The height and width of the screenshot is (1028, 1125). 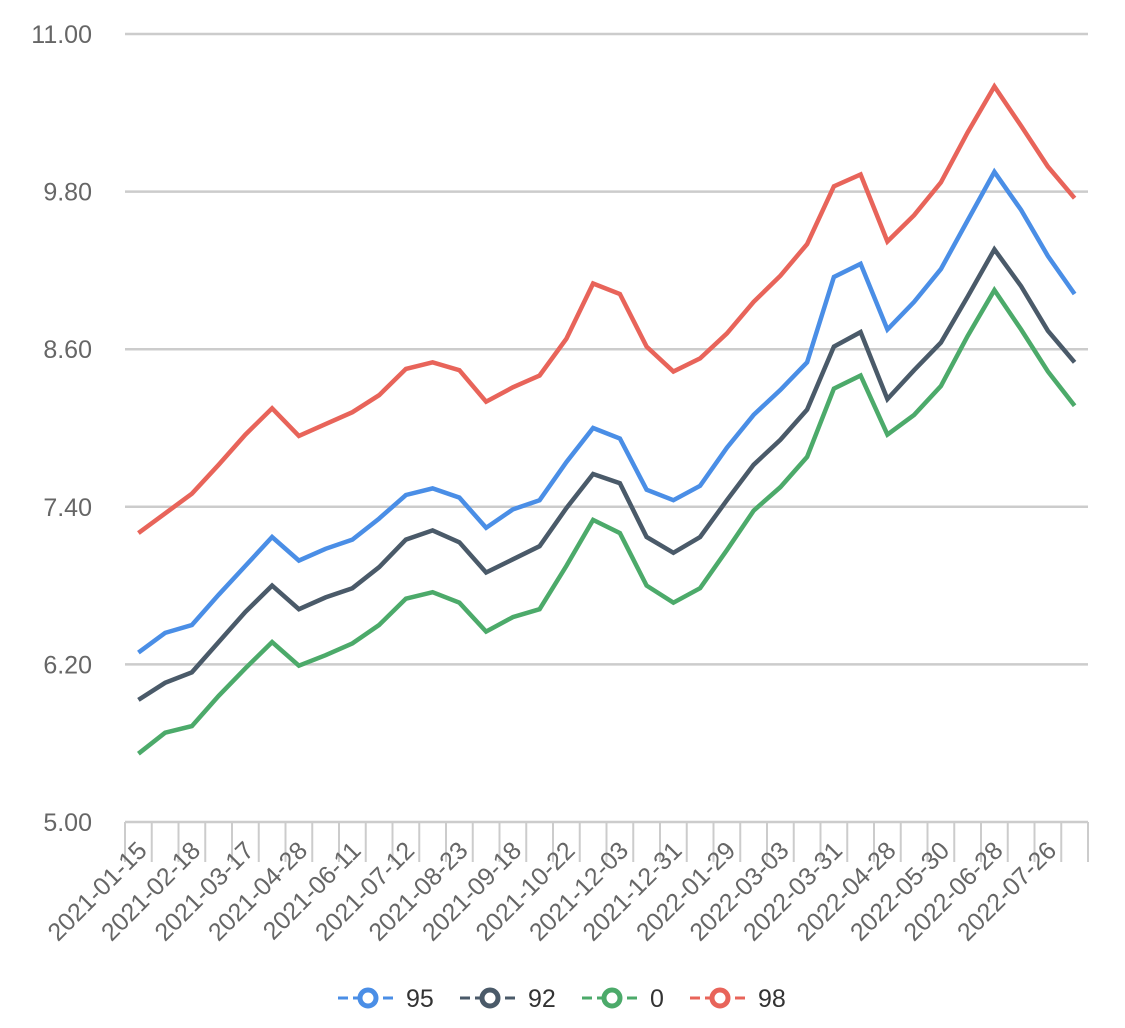 What do you see at coordinates (386, 999) in the screenshot?
I see `legend-item-95: 95` at bounding box center [386, 999].